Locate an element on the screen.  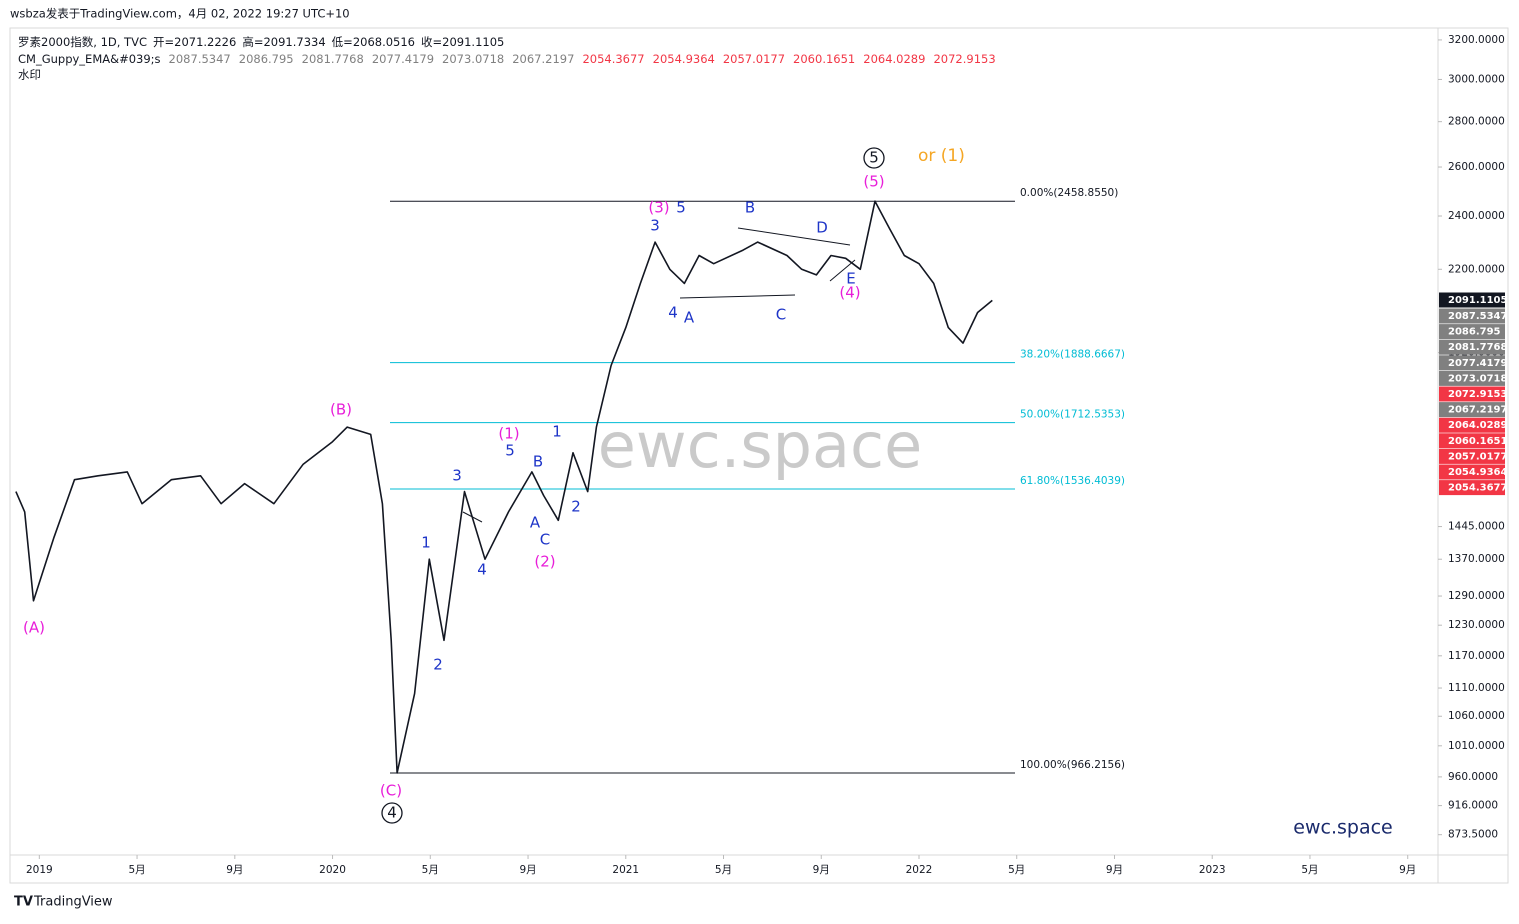
price-tag-label: 2054.3677 is located at coordinates (1478, 488).